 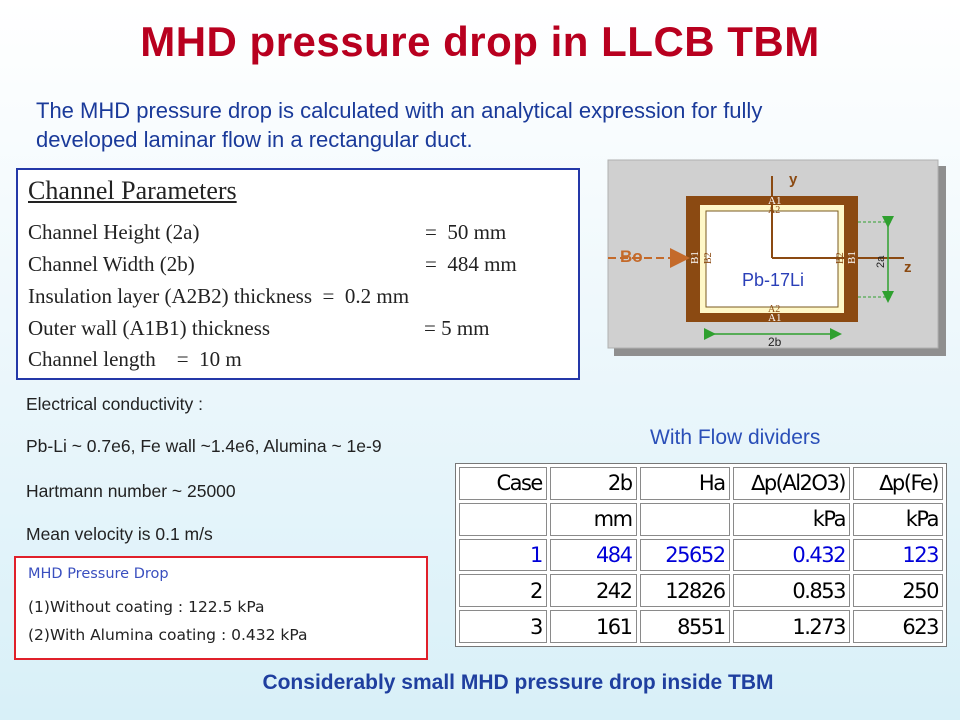 What do you see at coordinates (457, 328) in the screenshot?
I see `param-value-outer-wall: = 5 mm` at bounding box center [457, 328].